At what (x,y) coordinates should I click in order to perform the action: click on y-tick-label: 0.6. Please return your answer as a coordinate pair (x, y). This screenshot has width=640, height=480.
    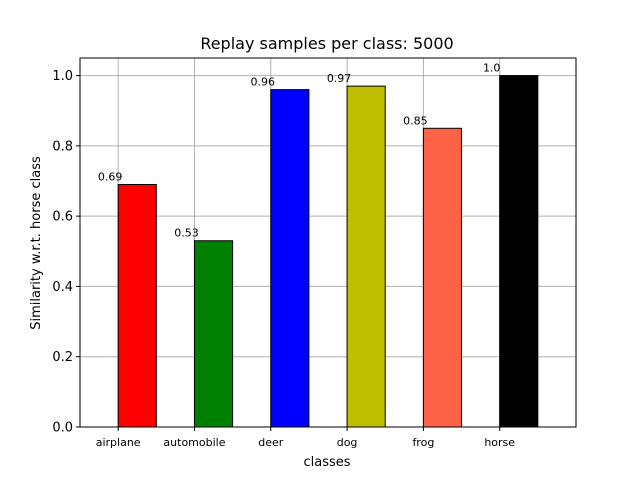
    Looking at the image, I should click on (62, 217).